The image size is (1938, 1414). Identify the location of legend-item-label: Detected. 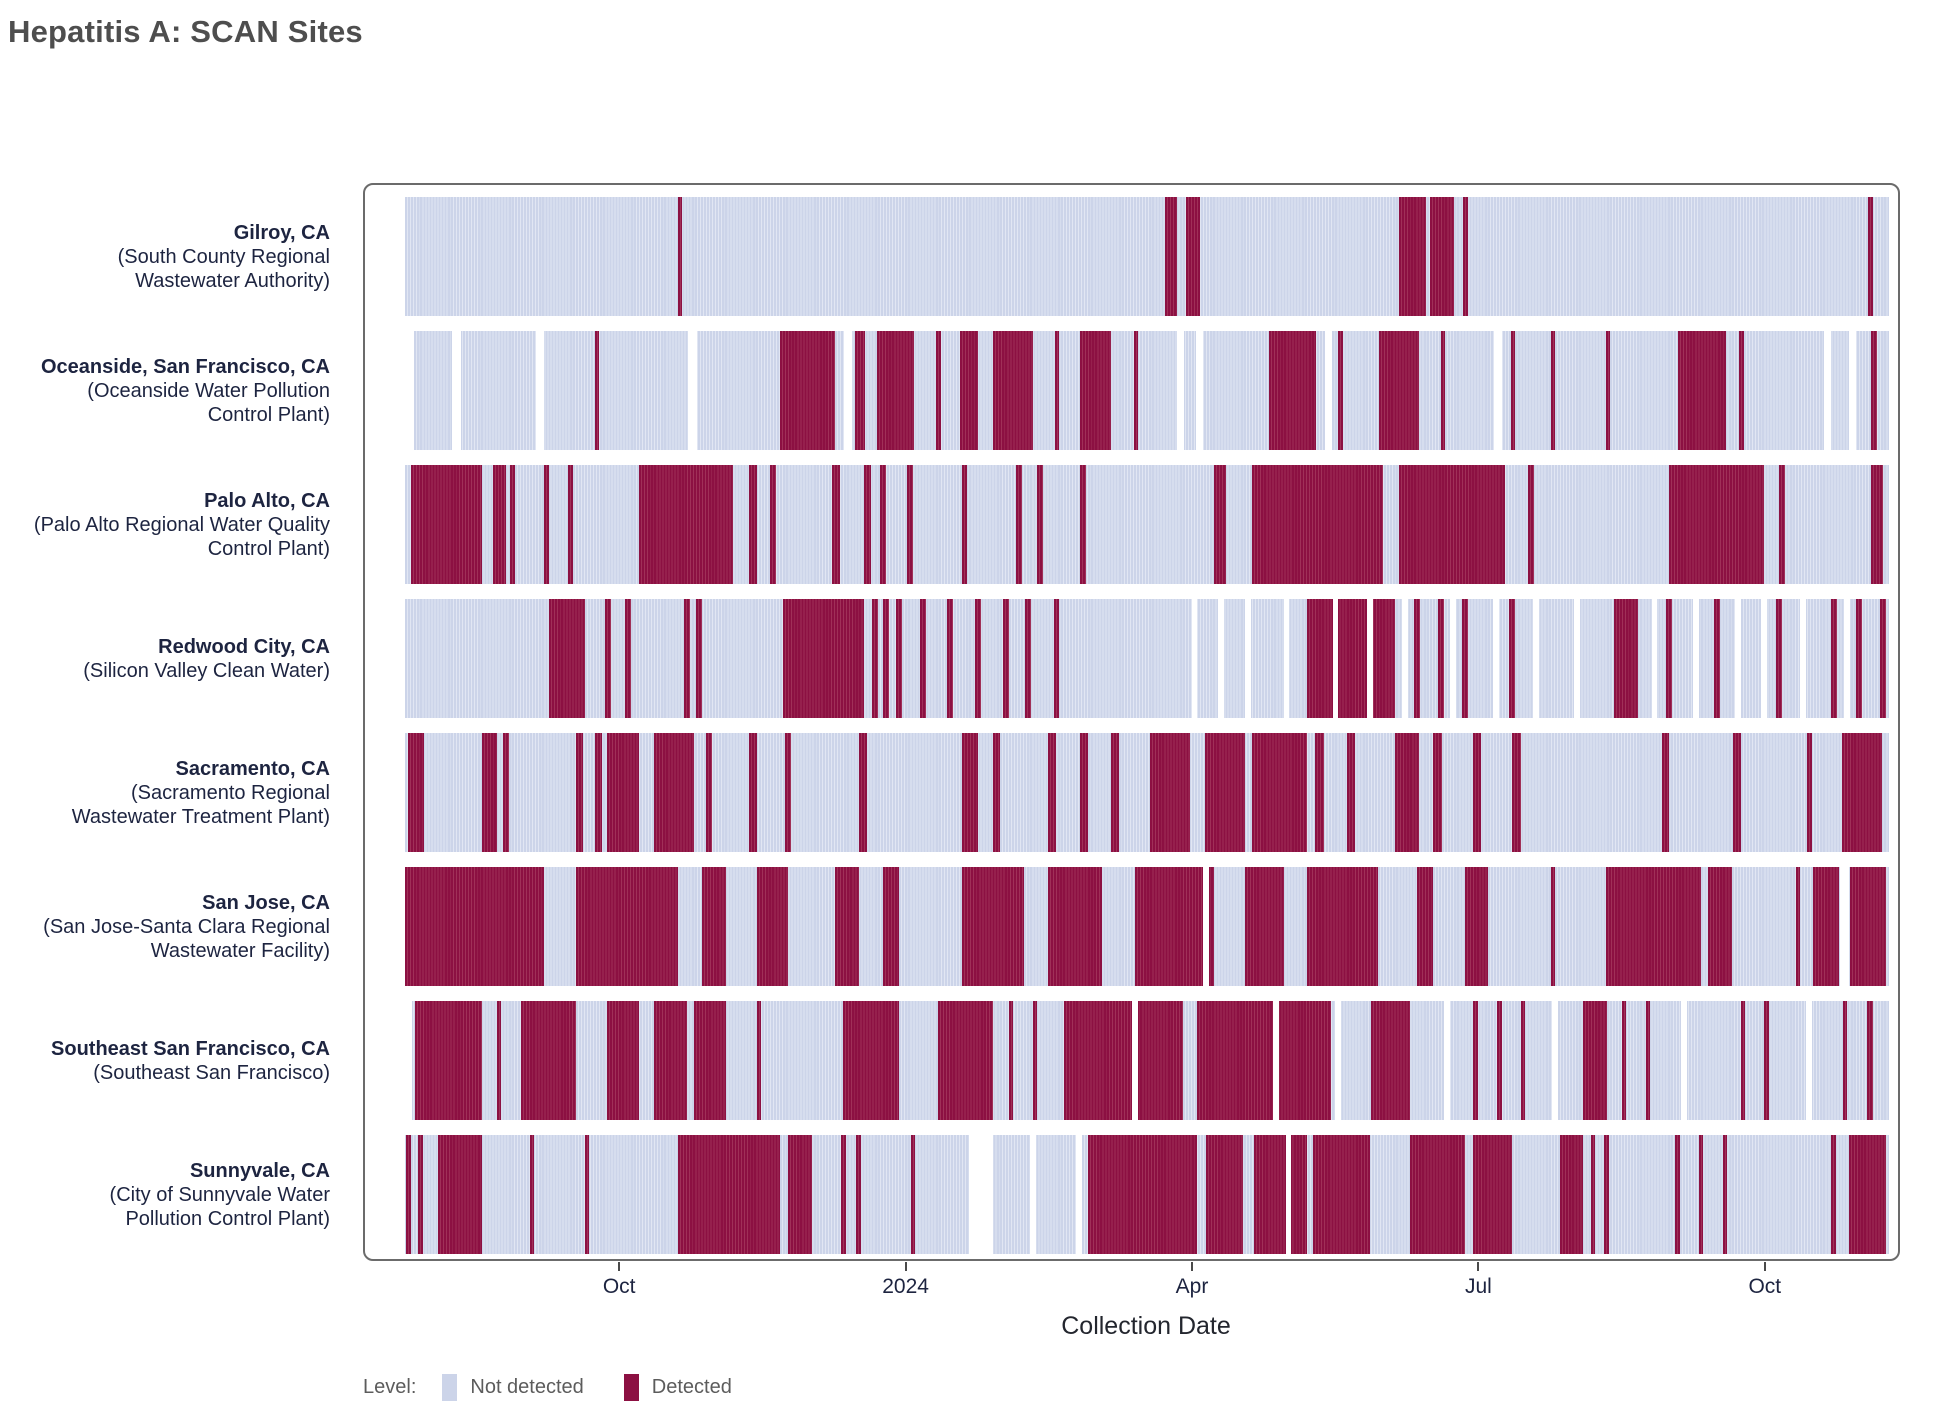
(691, 1386).